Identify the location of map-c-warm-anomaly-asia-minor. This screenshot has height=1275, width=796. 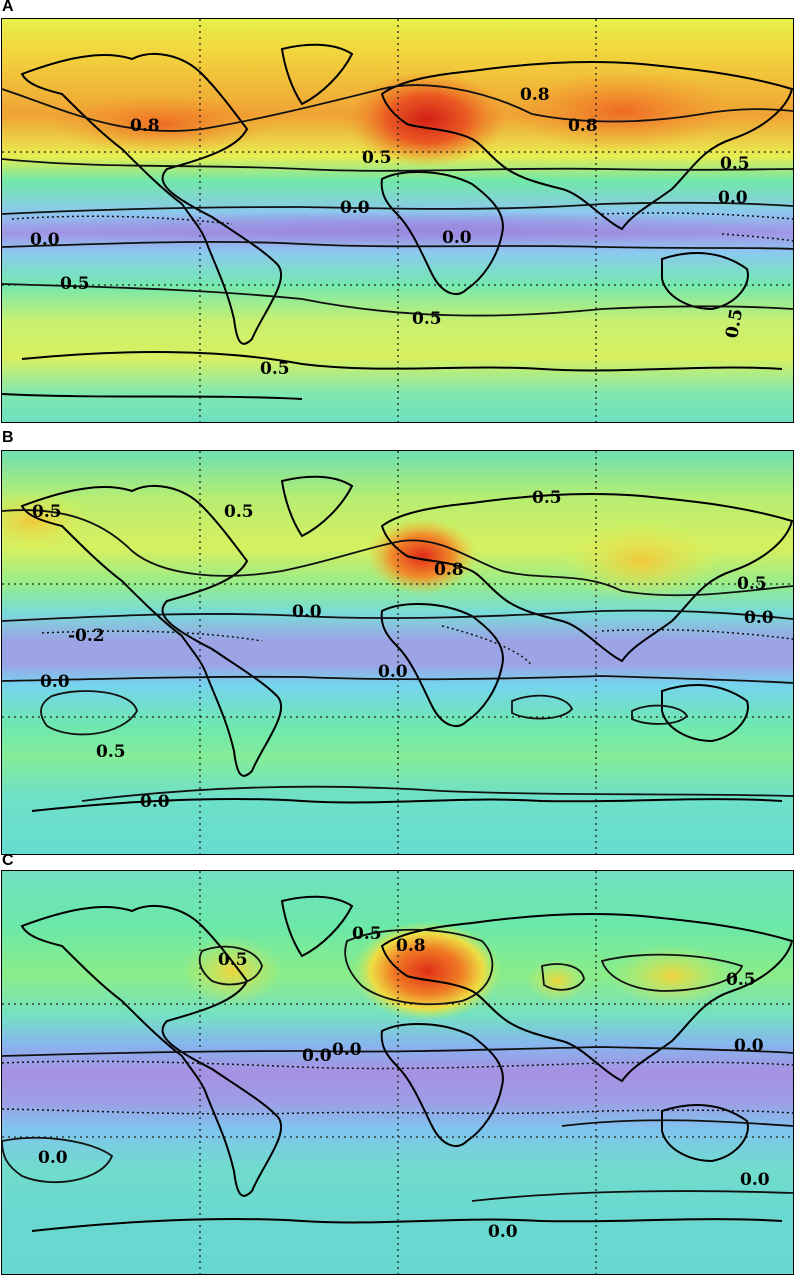
(557, 981).